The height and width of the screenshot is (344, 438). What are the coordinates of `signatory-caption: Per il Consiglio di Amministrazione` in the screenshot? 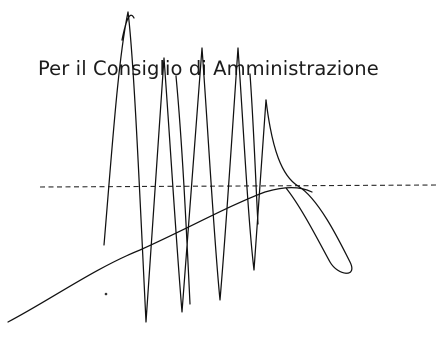 It's located at (208, 68).